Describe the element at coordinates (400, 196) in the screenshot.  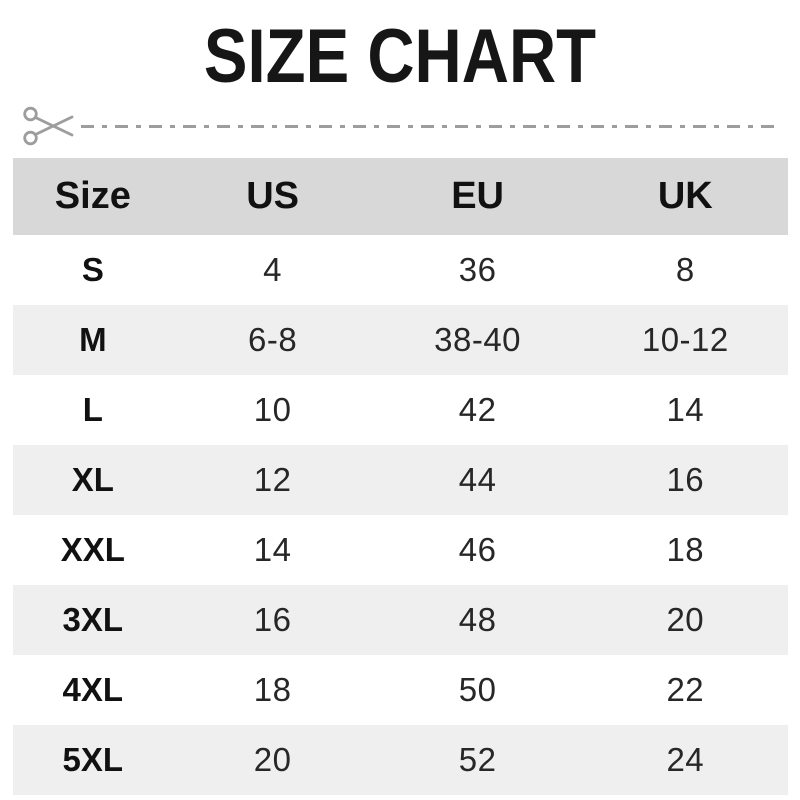
I see `table-header-row: Size US EU UK` at that location.